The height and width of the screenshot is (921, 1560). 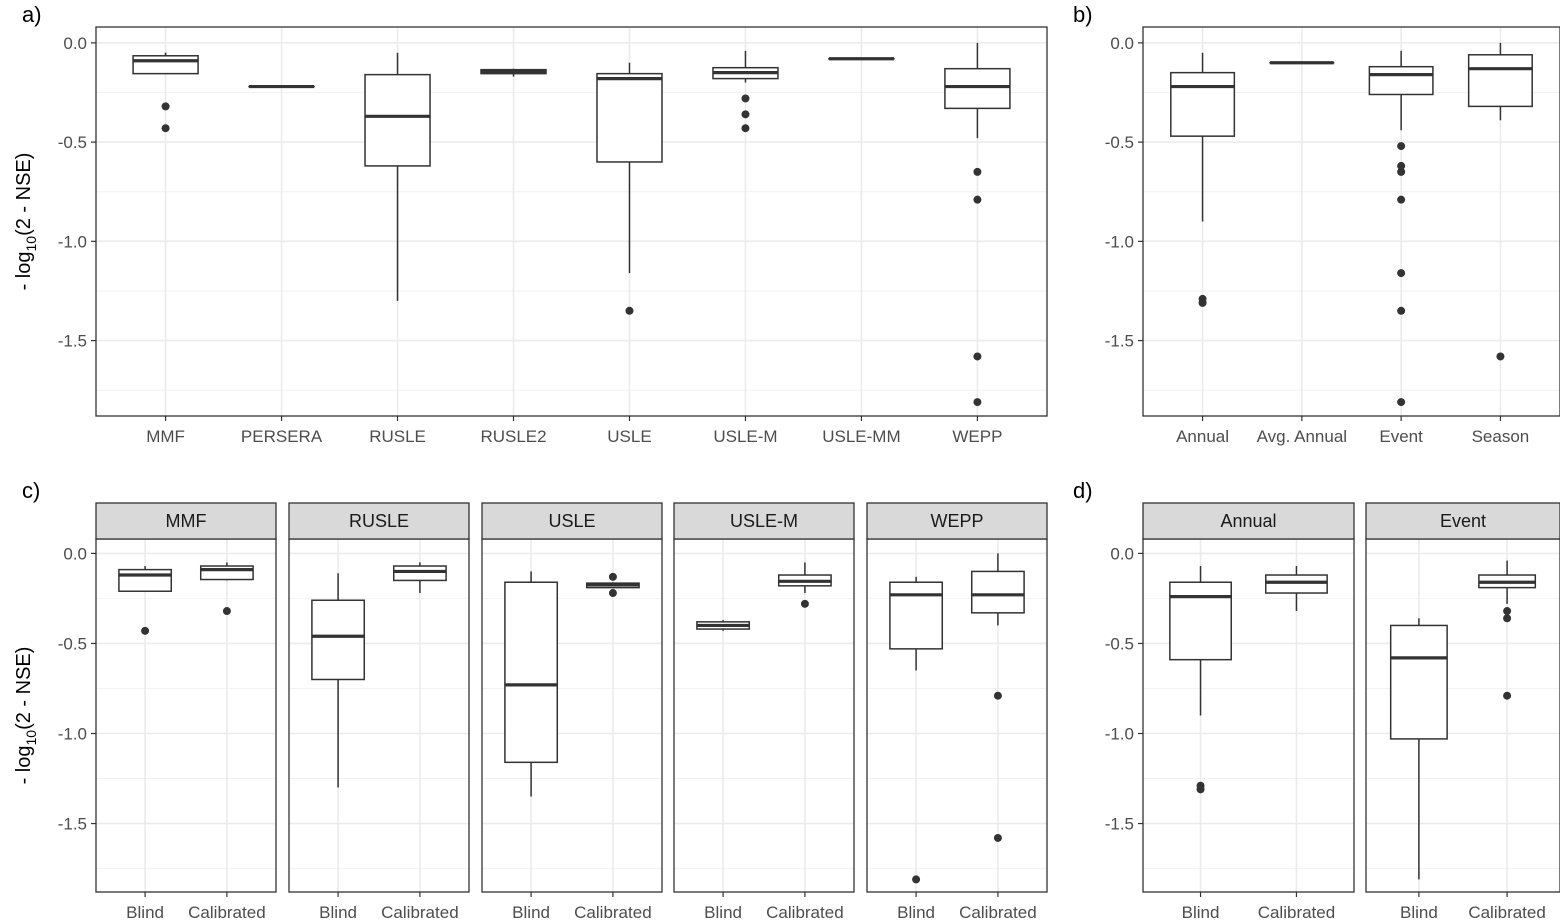 I want to click on x-tick-label: PERSERA, so click(x=282, y=436).